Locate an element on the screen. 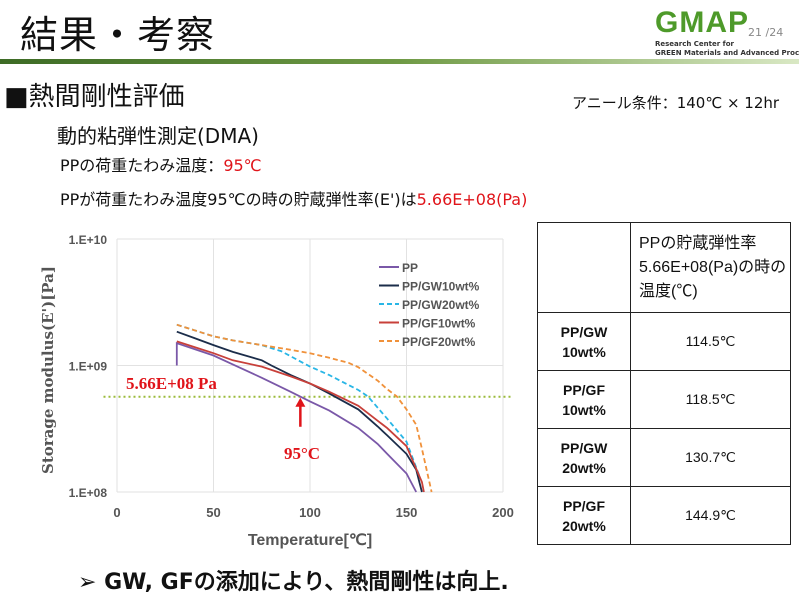  page-number: 21 /24 is located at coordinates (766, 32).